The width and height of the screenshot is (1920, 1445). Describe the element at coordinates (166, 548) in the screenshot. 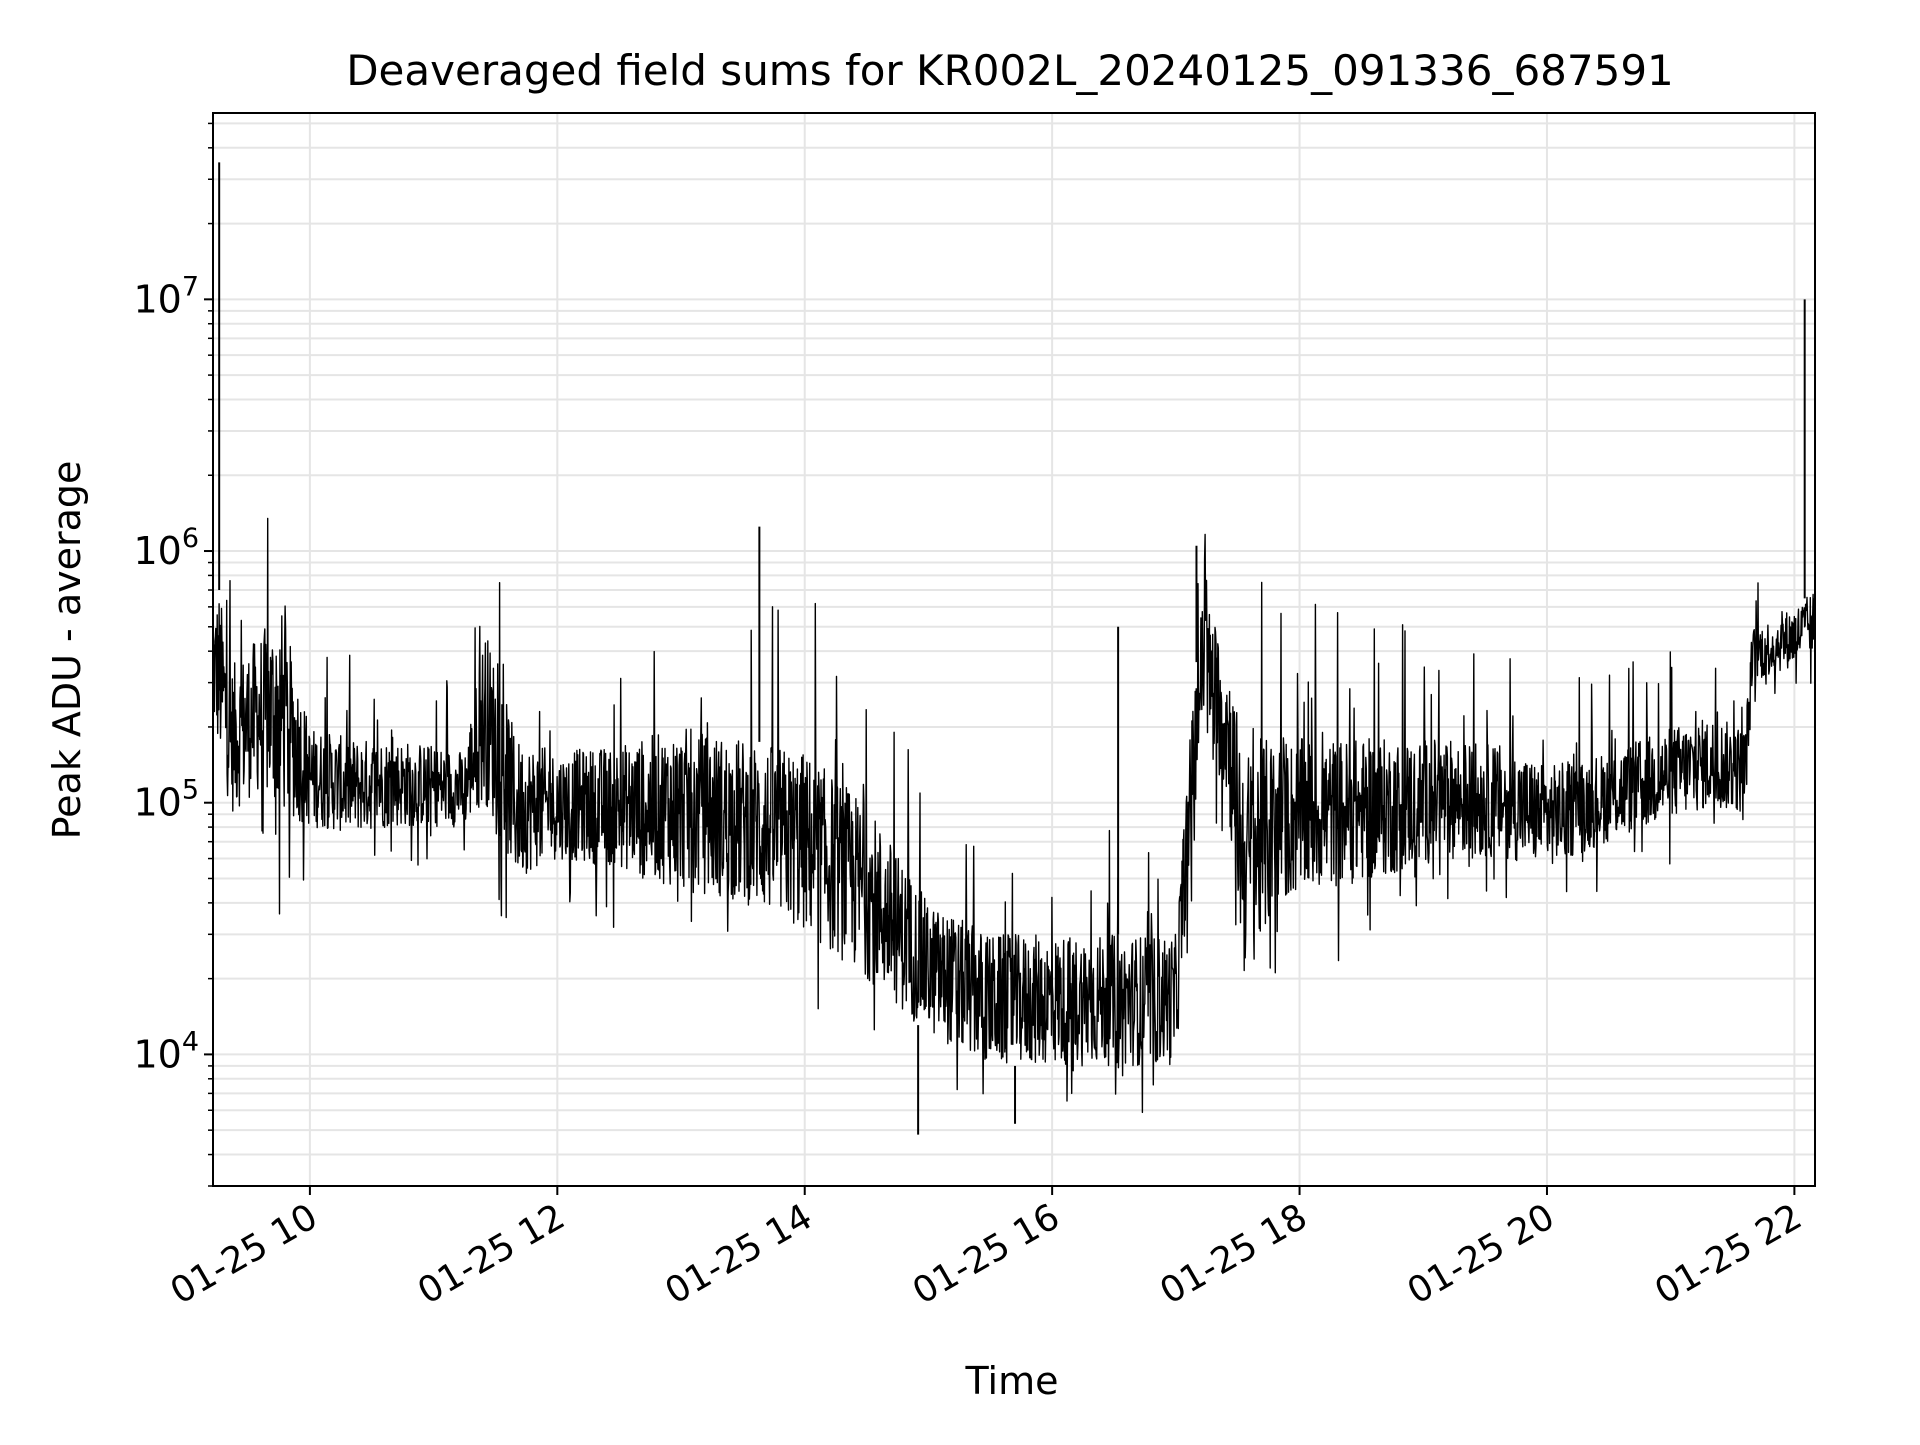

I see `y-tick-label: 106` at that location.